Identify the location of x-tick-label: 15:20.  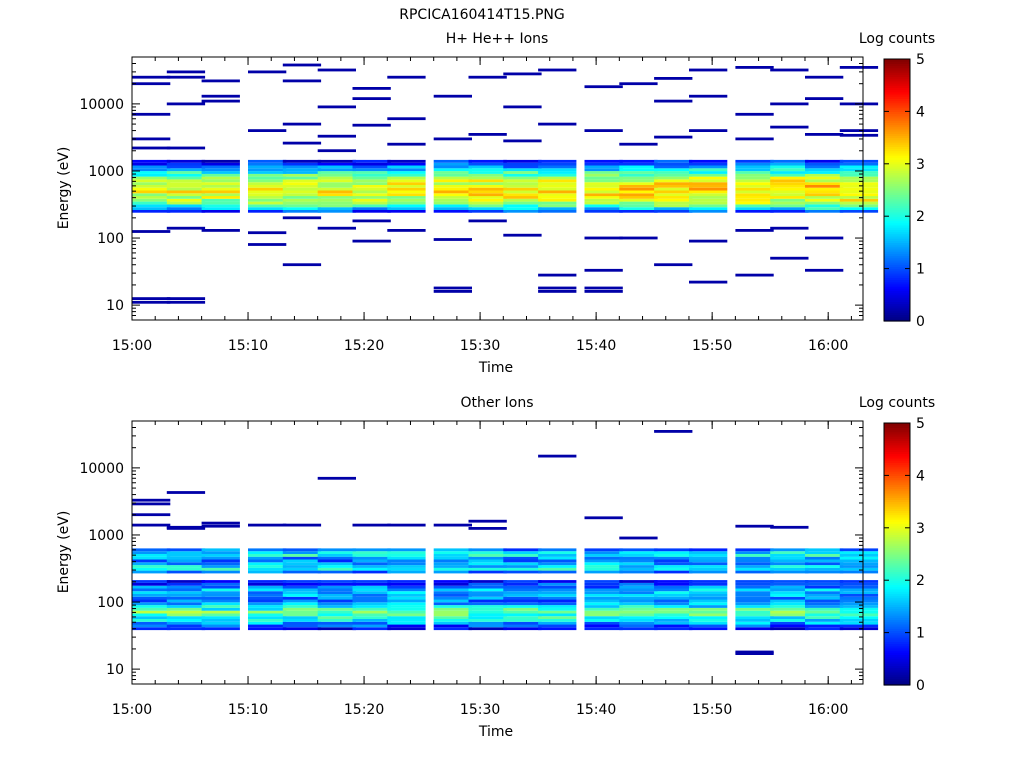
(364, 710).